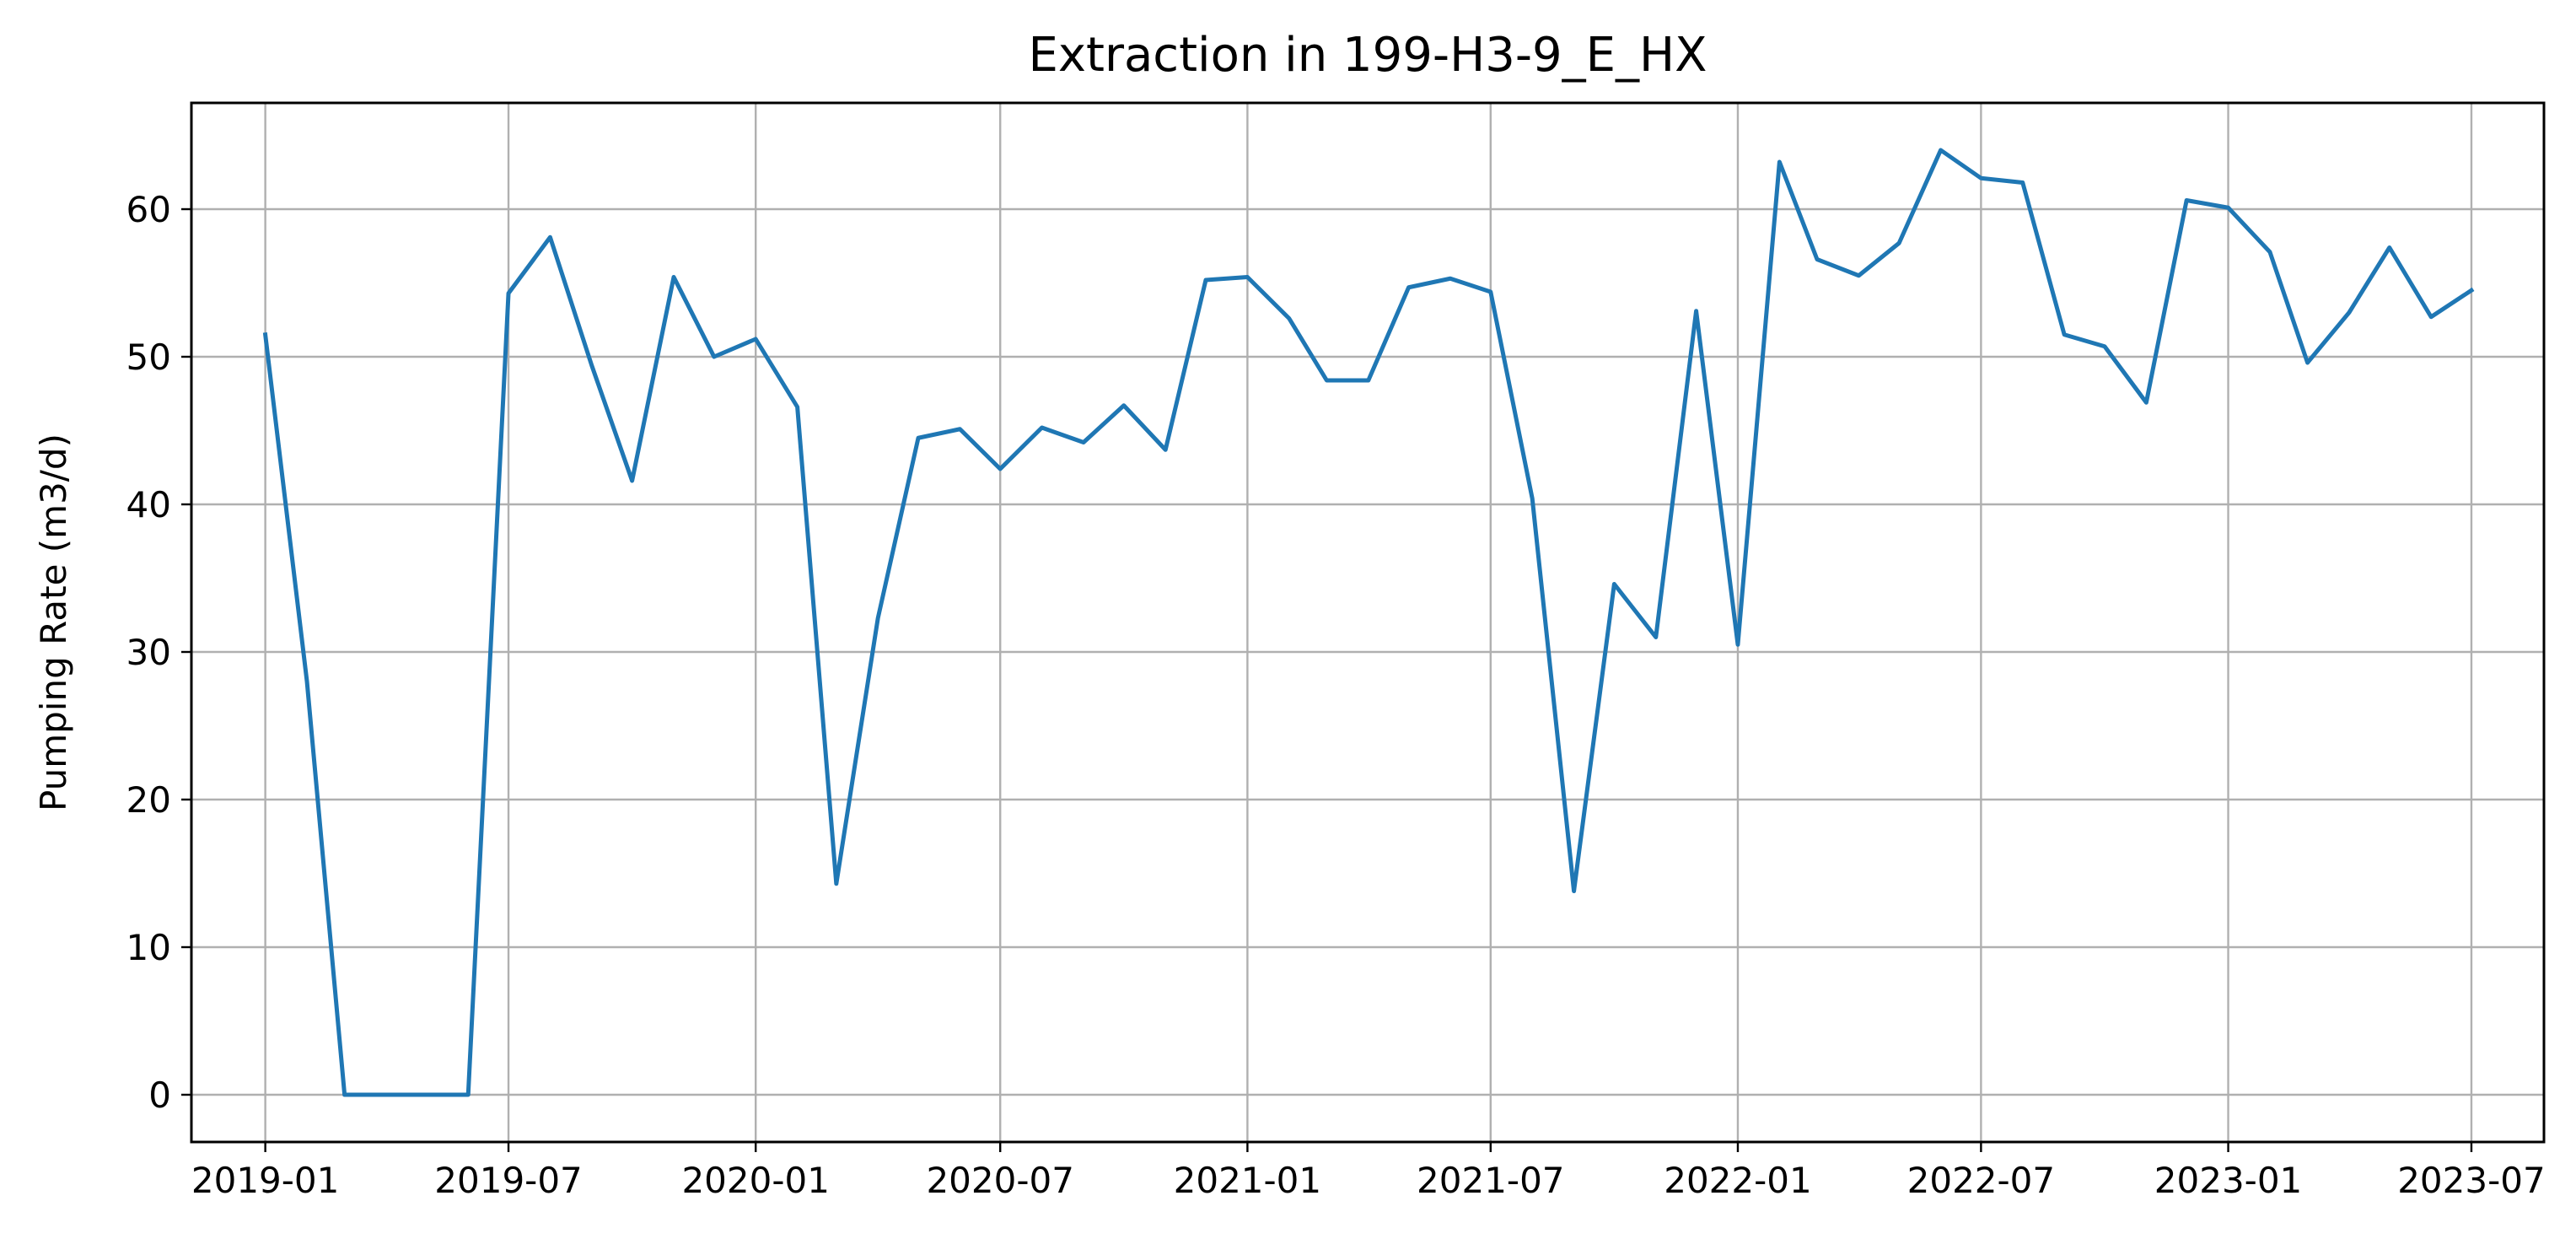  What do you see at coordinates (148, 209) in the screenshot?
I see `y-tick-label: 60` at bounding box center [148, 209].